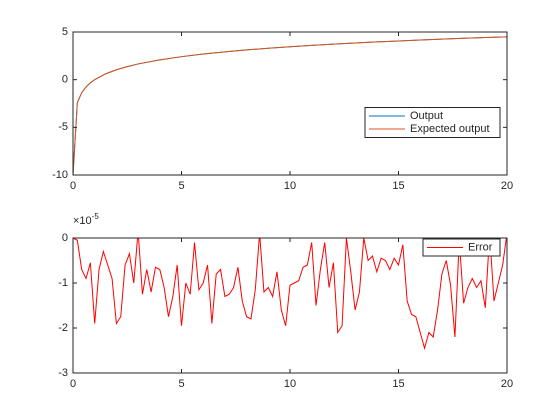 The width and height of the screenshot is (560, 420). Describe the element at coordinates (63, 283) in the screenshot. I see `y-tick-label: -1` at that location.